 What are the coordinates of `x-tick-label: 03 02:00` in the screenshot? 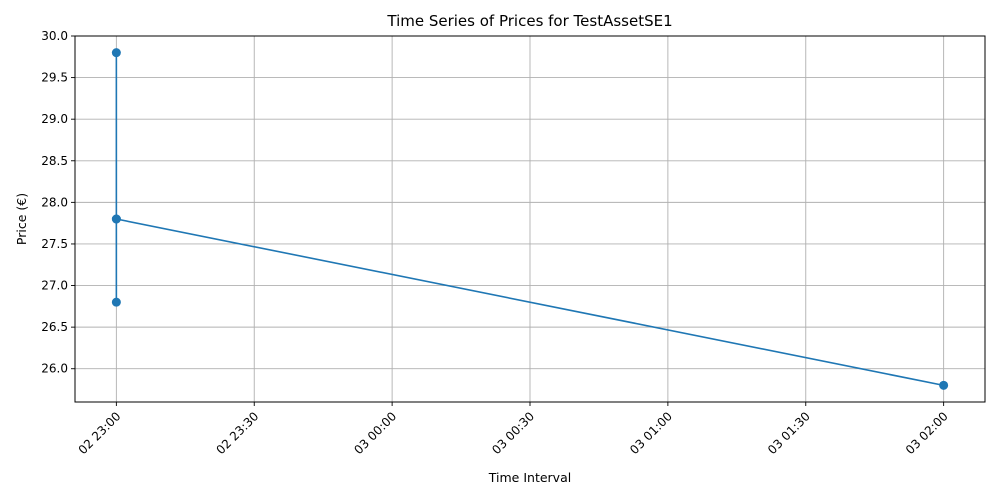 It's located at (927, 433).